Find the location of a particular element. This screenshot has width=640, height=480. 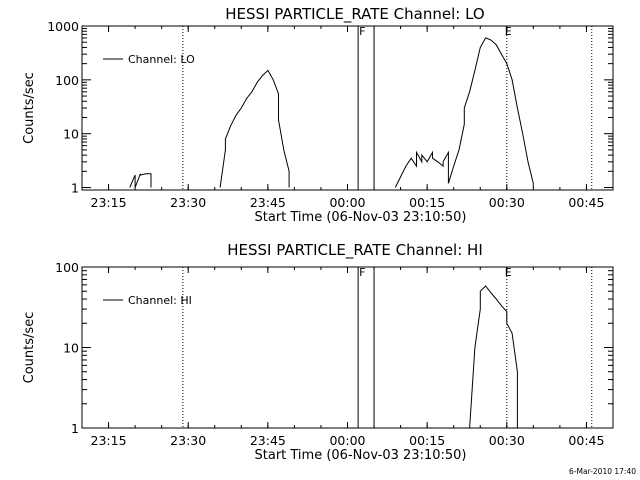

top-x-tick-label: 00:45 is located at coordinates (586, 202).